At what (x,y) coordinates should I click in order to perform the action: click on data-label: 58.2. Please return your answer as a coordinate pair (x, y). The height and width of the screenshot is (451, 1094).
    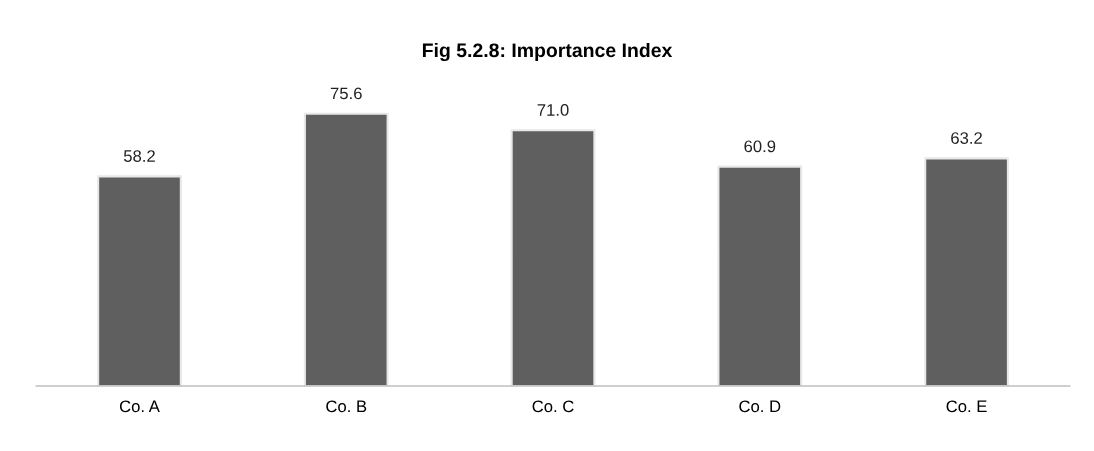
    Looking at the image, I should click on (139, 156).